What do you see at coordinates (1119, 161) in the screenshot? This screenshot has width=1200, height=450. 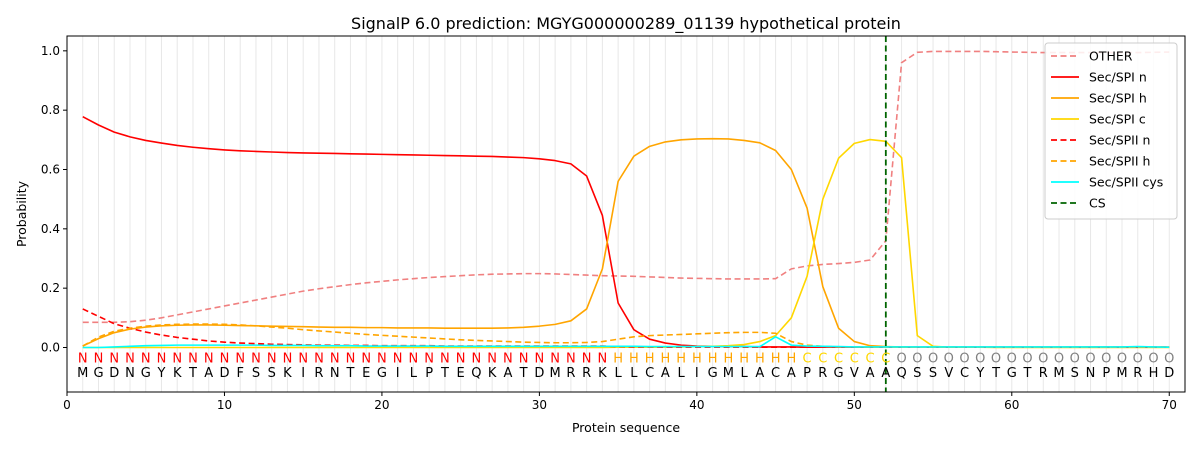 I see `legend-label: Sec/SPII h` at bounding box center [1119, 161].